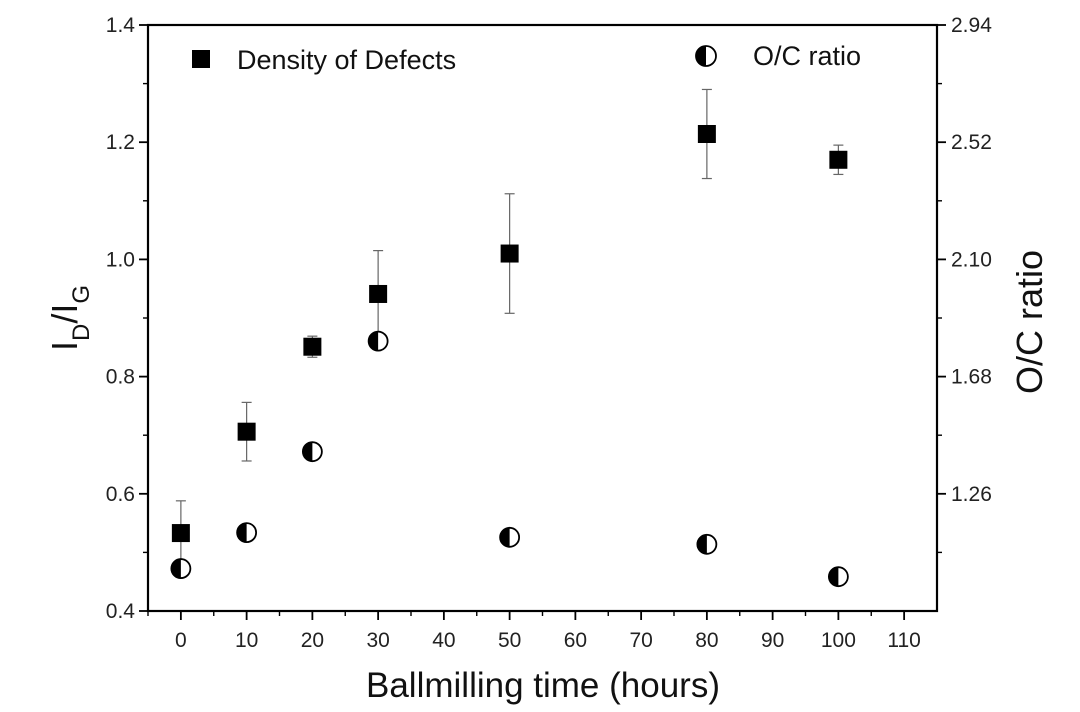 This screenshot has width=1080, height=712. What do you see at coordinates (443, 640) in the screenshot?
I see `x-tick-label-40: 40` at bounding box center [443, 640].